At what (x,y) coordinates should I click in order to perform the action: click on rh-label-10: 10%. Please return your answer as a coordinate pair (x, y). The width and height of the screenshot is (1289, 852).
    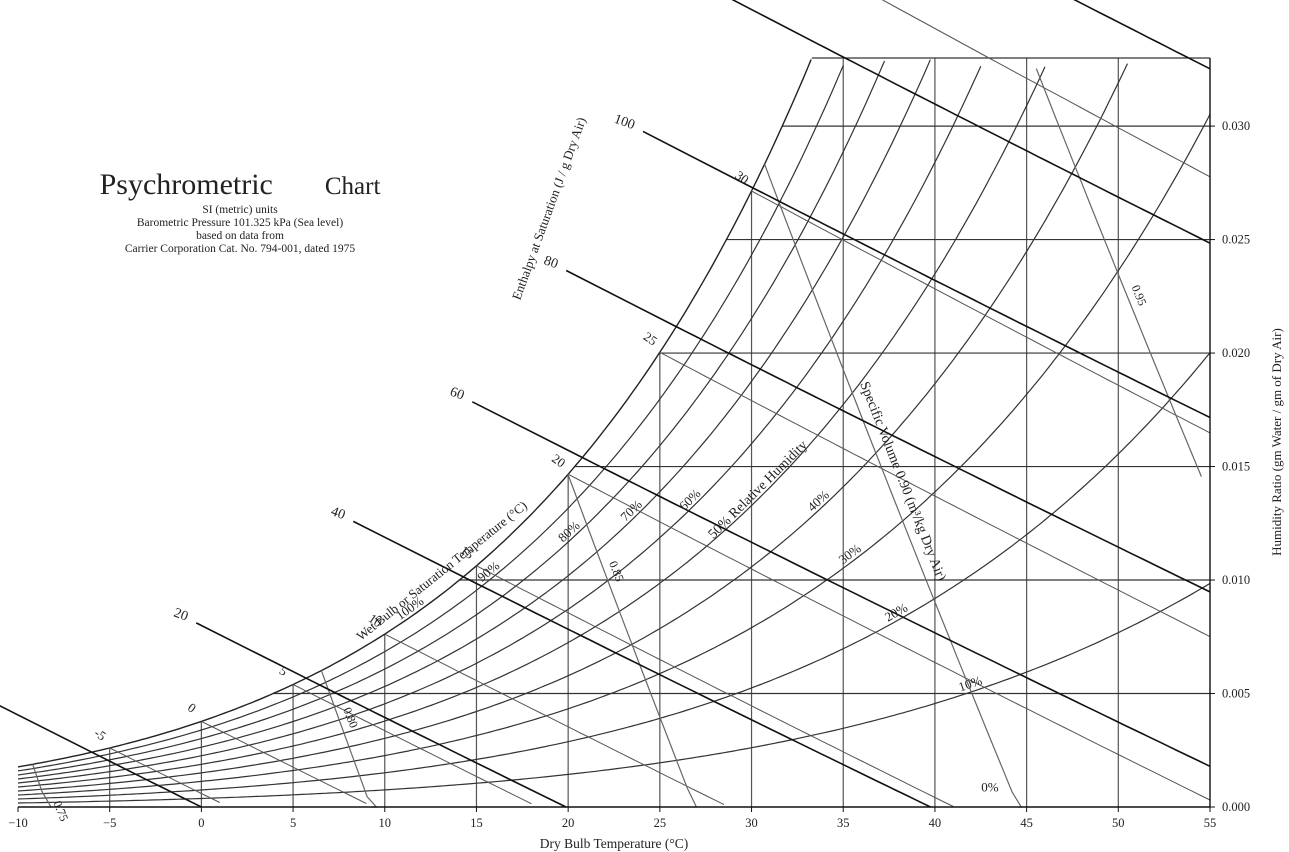
    Looking at the image, I should click on (970, 684).